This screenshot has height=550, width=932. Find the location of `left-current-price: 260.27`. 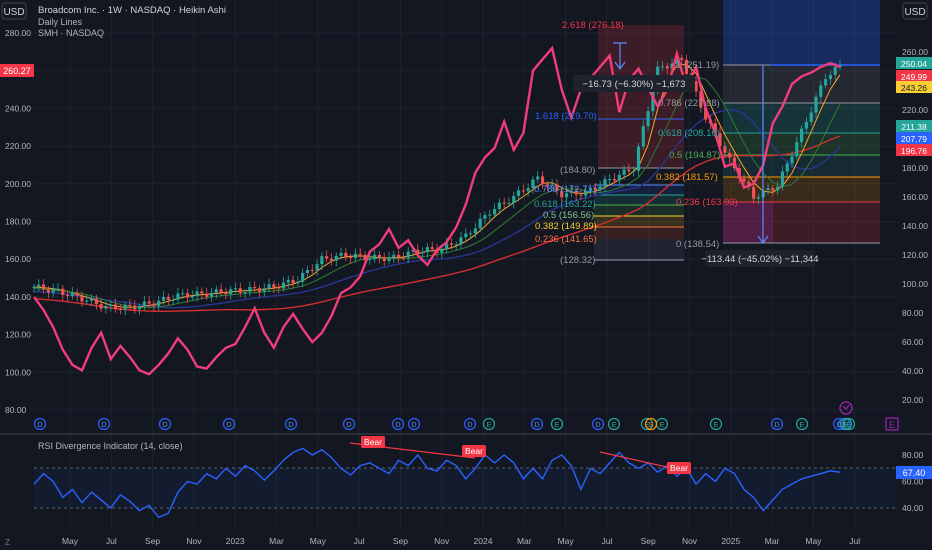

left-current-price: 260.27 is located at coordinates (17, 71).